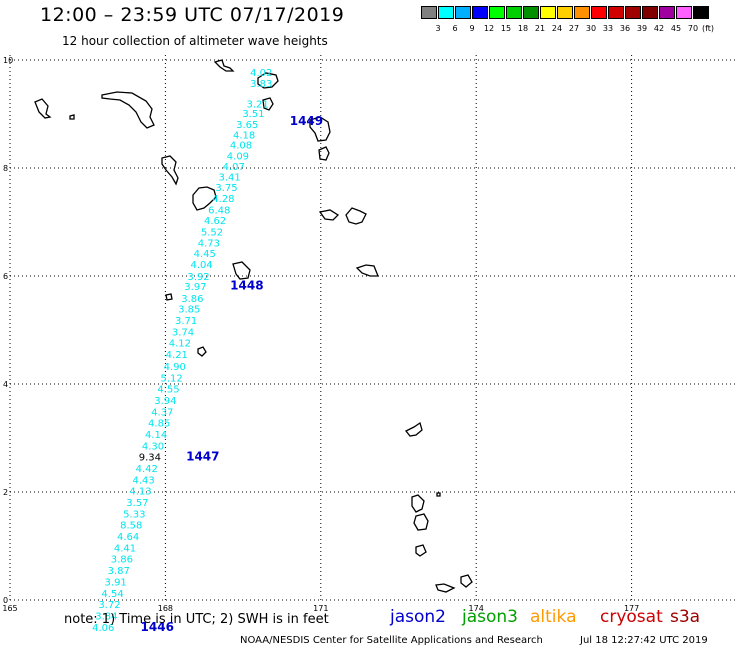 Image resolution: width=740 pixels, height=650 pixels. I want to click on colorbar-tick-label: 15, so click(506, 28).